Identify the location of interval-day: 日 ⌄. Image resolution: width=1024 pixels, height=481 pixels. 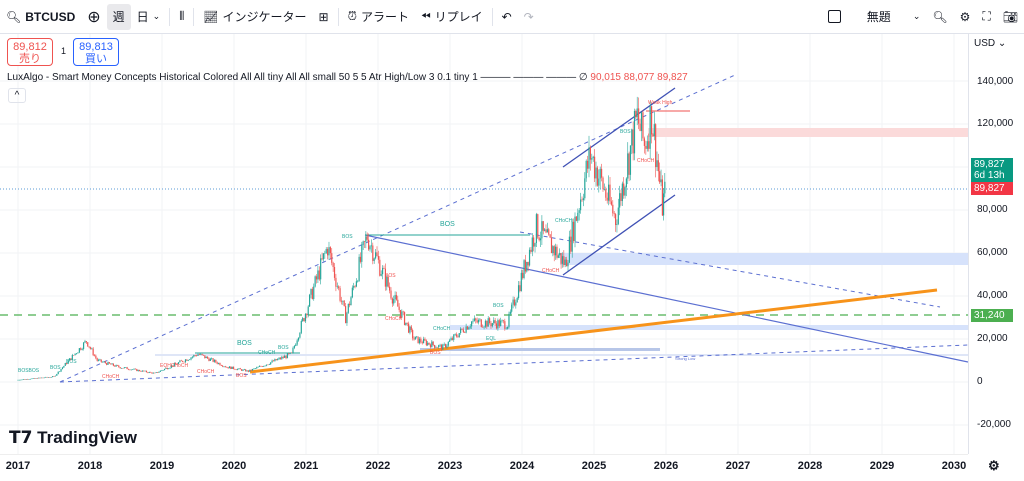
(148, 17).